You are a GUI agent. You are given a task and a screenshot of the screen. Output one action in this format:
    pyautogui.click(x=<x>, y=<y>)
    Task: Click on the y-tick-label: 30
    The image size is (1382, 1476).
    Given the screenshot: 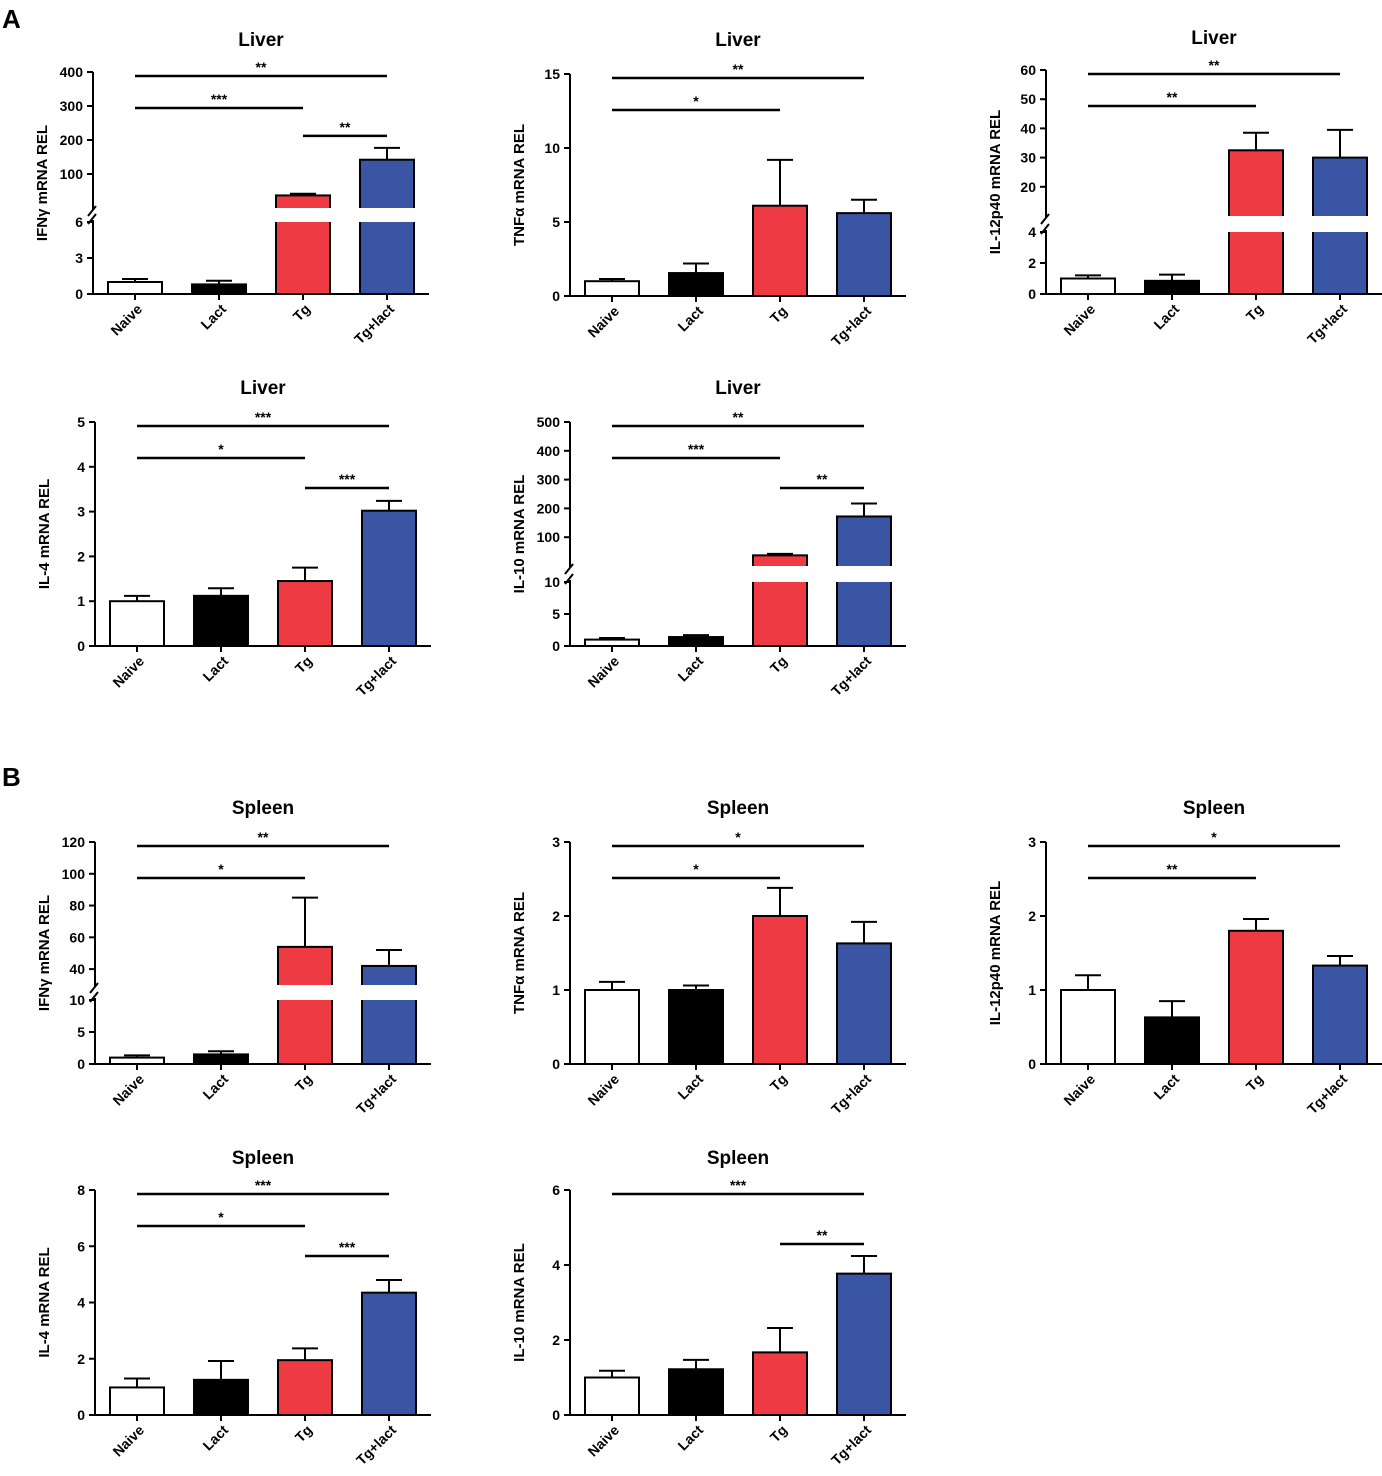 What is the action you would take?
    pyautogui.click(x=1028, y=158)
    